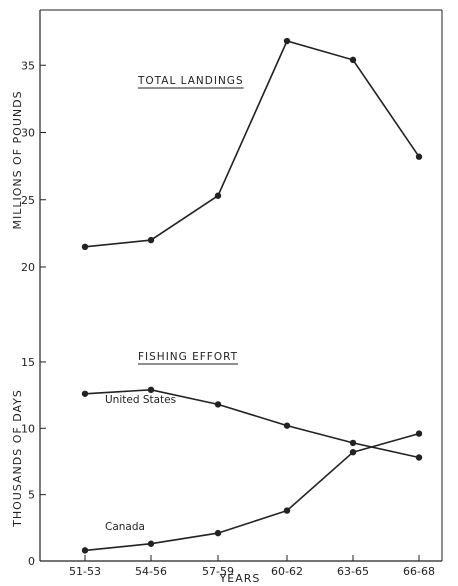 The width and height of the screenshot is (458, 586). I want to click on x-tick-label: 60-62, so click(287, 571).